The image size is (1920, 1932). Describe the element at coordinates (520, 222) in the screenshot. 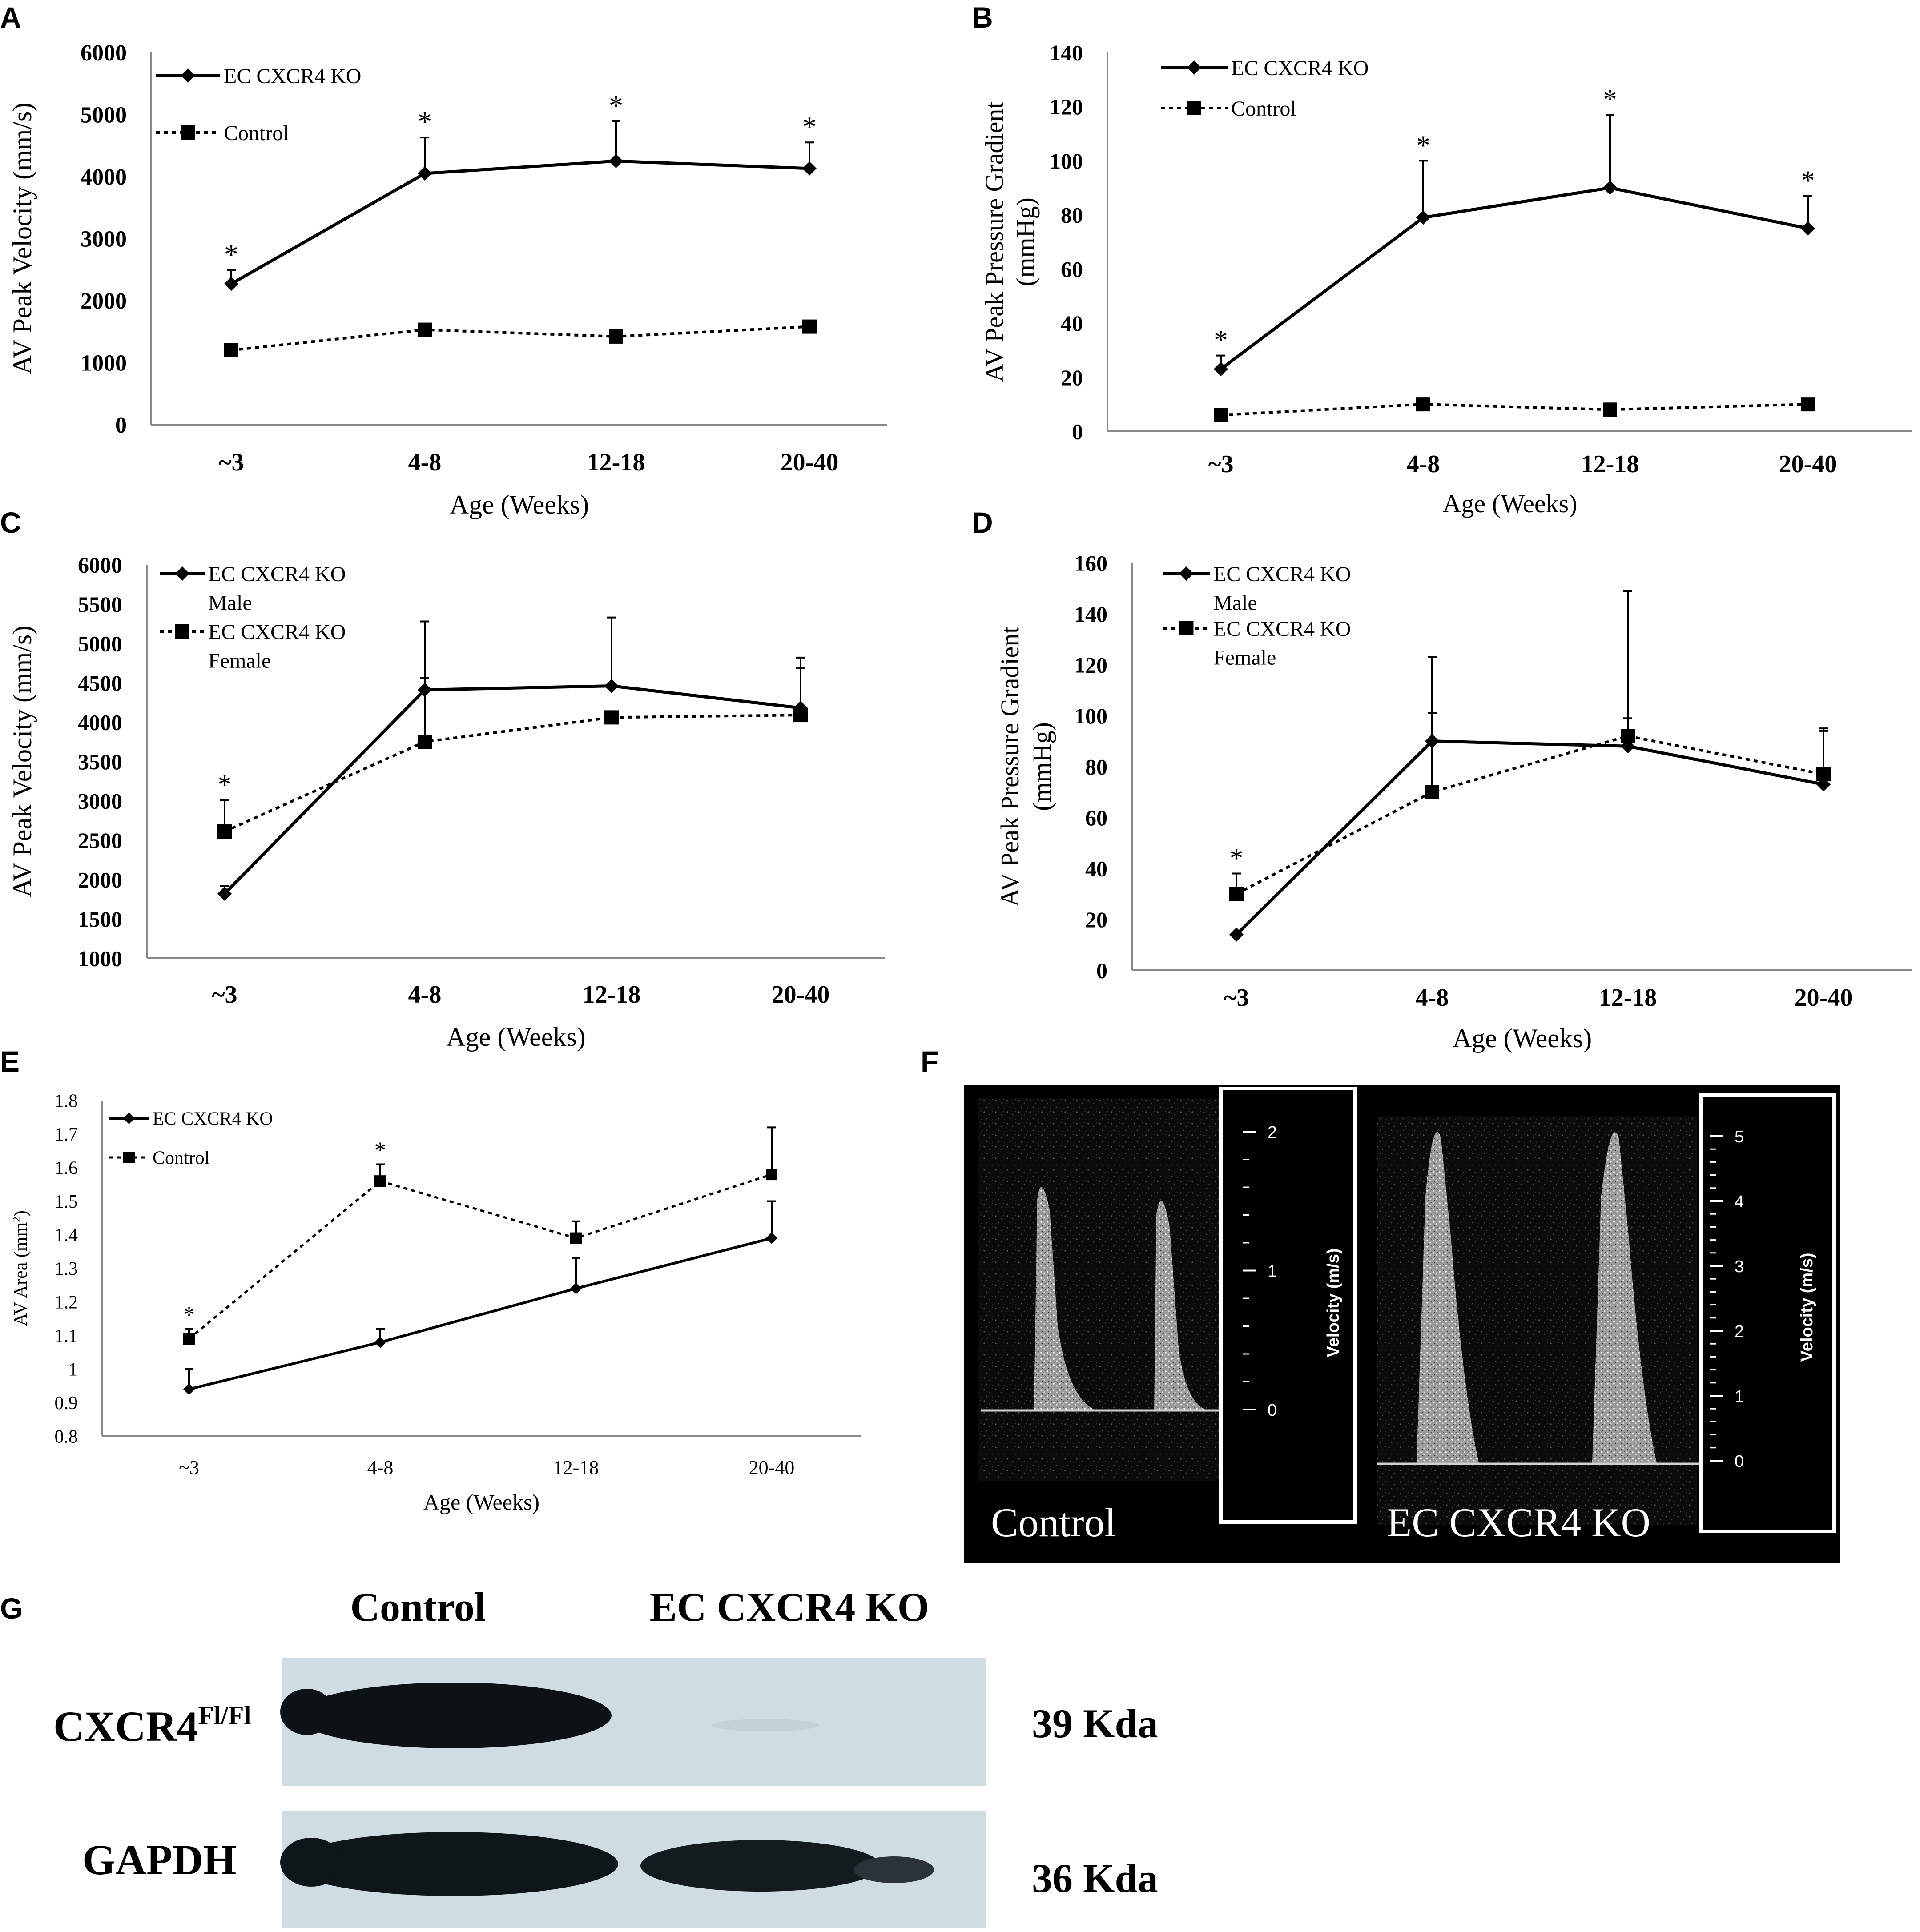

I see `chart-a-series-solid-line` at that location.